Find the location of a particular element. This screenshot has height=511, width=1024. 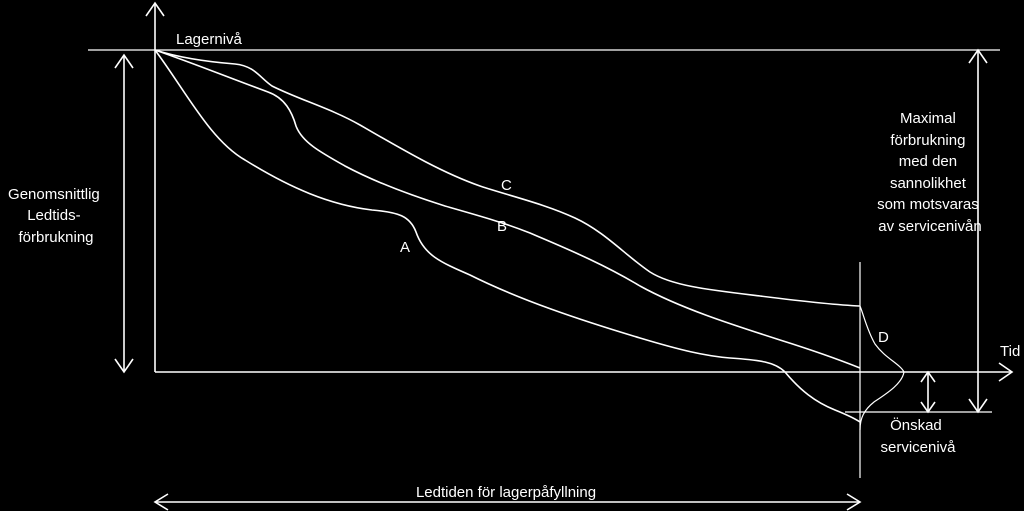

max-consumption-arrow is located at coordinates (978, 231).